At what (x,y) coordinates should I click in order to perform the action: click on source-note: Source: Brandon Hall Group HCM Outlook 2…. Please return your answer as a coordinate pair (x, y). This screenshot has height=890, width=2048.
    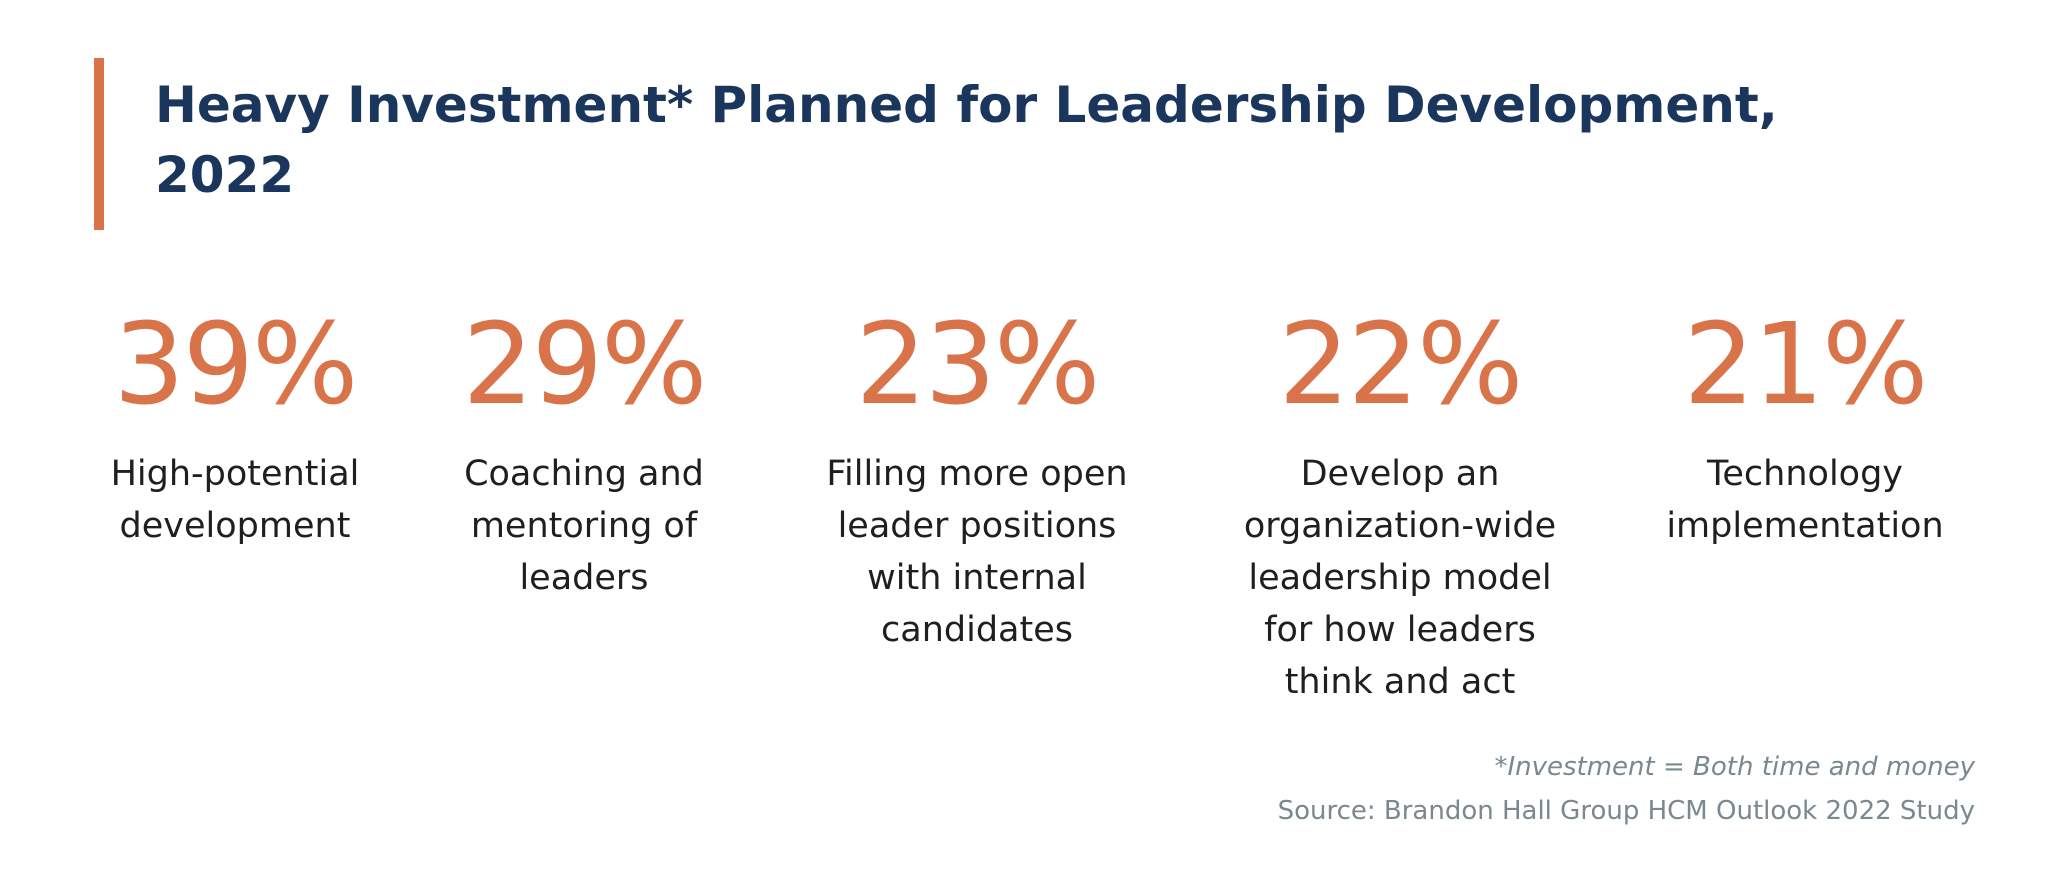
    Looking at the image, I should click on (1626, 811).